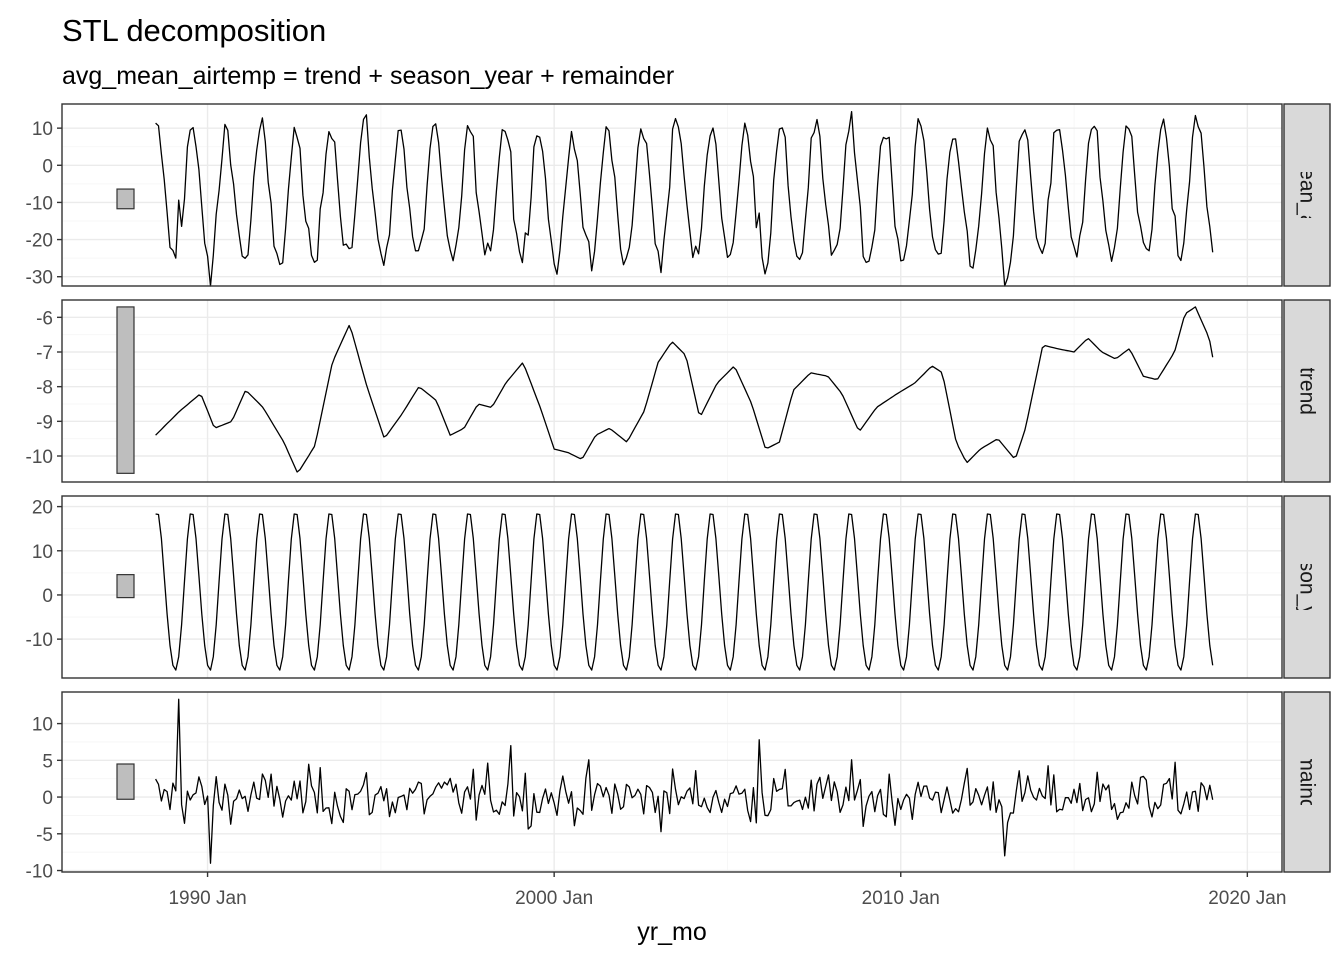  What do you see at coordinates (44, 422) in the screenshot?
I see `y-tick-label: -9` at bounding box center [44, 422].